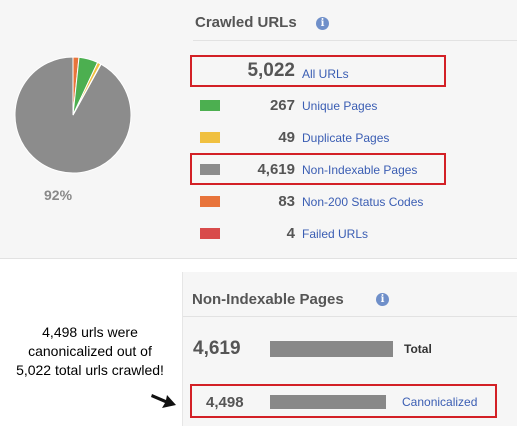 This screenshot has width=517, height=426. Describe the element at coordinates (290, 233) in the screenshot. I see `failed-urls-count: 4` at that location.